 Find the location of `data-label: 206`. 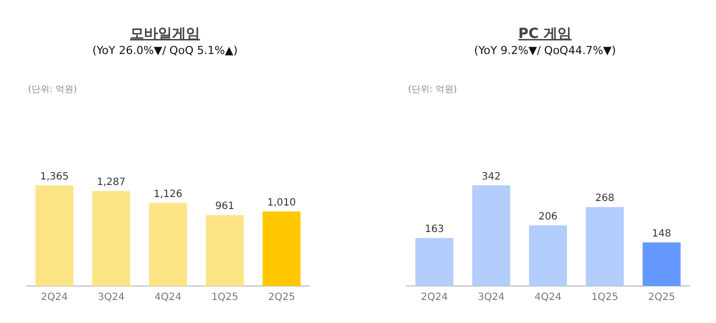

data-label: 206 is located at coordinates (548, 216).